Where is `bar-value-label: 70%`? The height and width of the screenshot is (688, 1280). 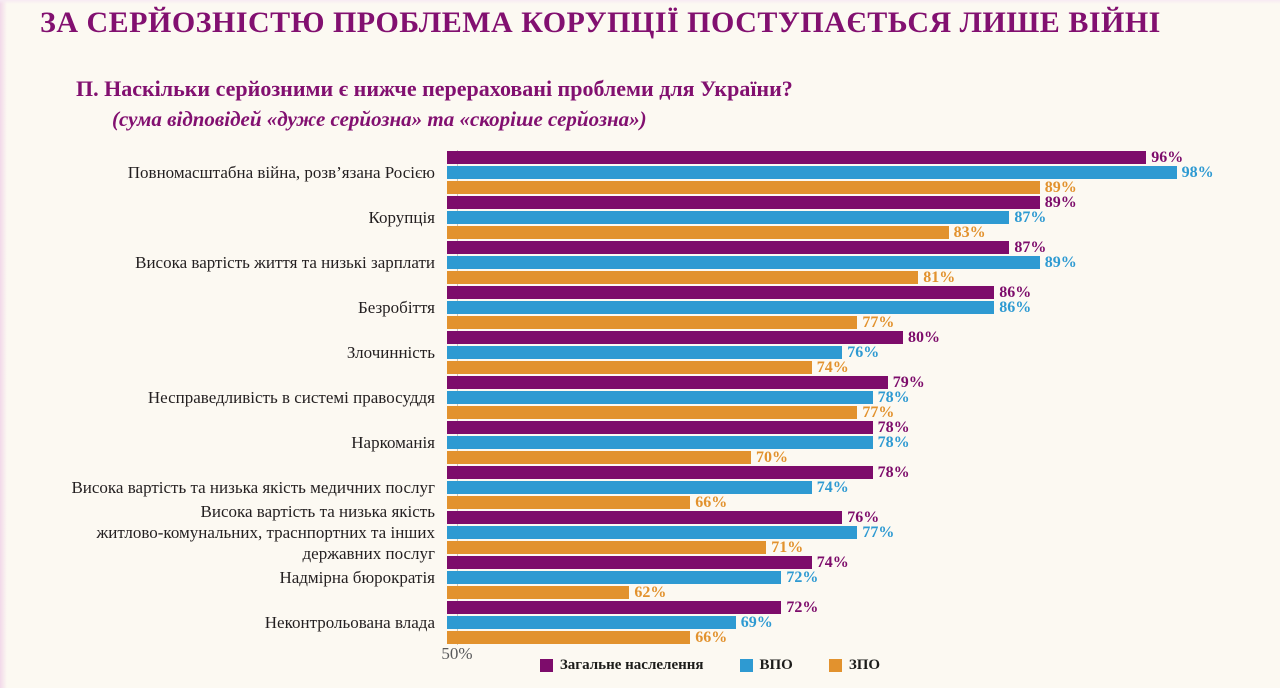
bar-value-label: 70% is located at coordinates (772, 457).